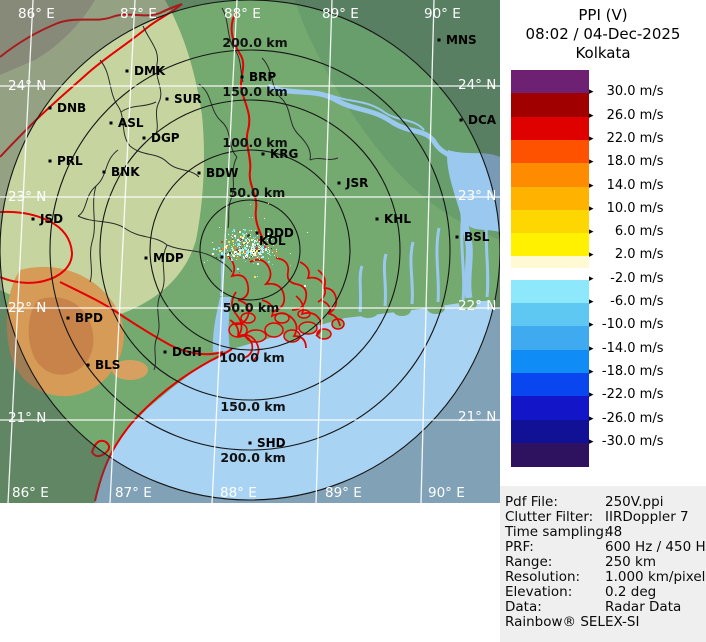 Image resolution: width=706 pixels, height=642 pixels. Describe the element at coordinates (477, 85) in the screenshot. I see `lat-label-right: 24° N` at that location.